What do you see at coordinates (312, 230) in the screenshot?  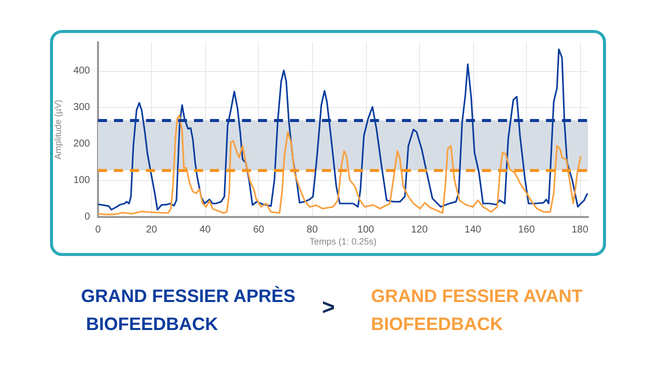 I see `x-tick-label: 80` at bounding box center [312, 230].